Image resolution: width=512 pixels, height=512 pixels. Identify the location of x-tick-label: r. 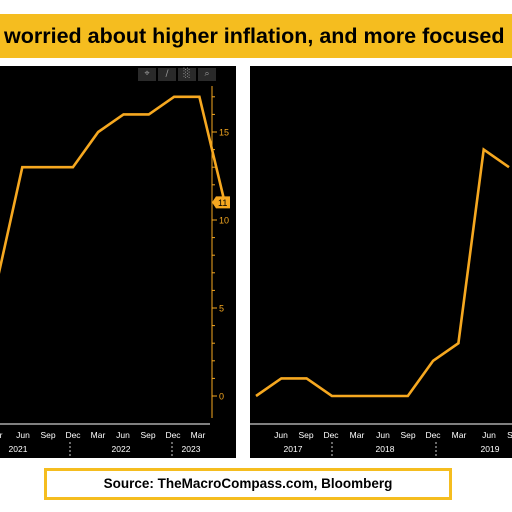
(1, 435).